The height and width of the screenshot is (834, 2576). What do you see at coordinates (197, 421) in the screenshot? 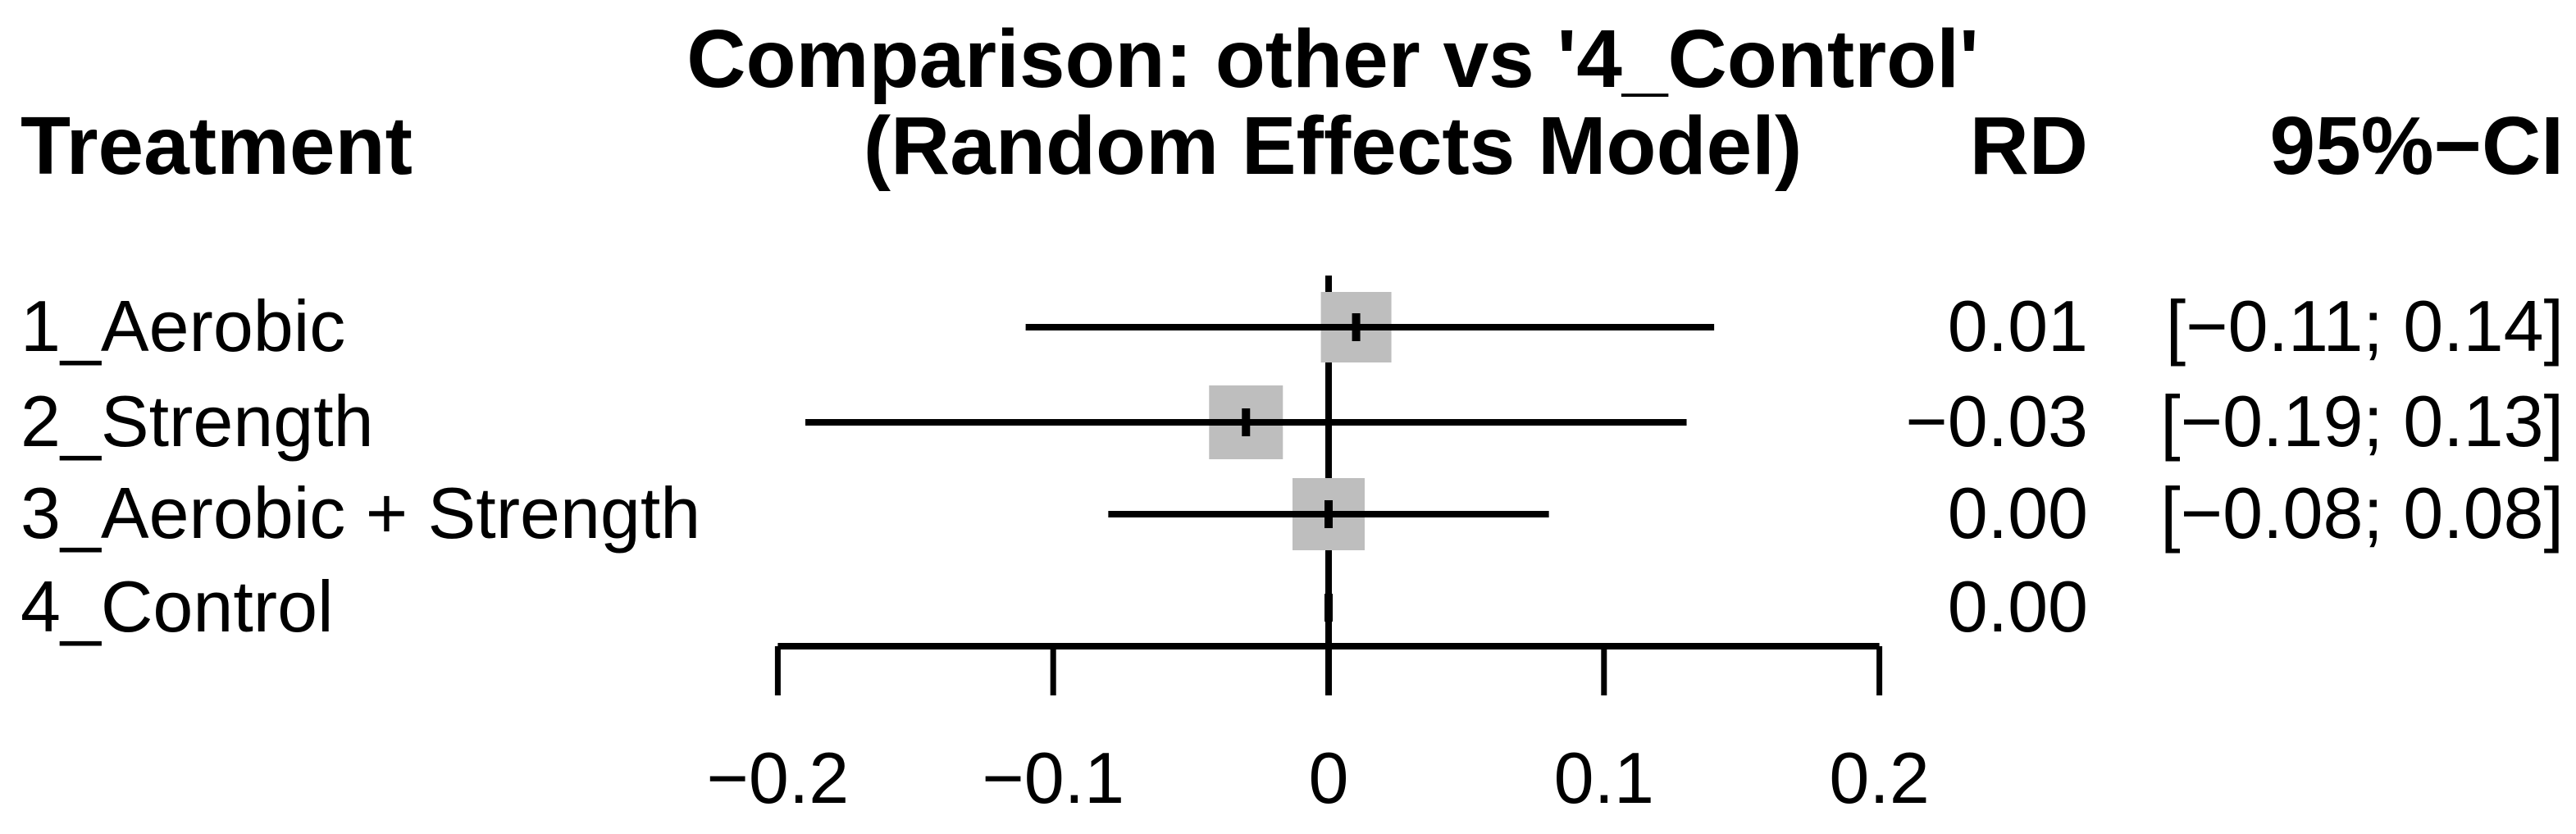
I see `treatment-row-label: 2_Strength` at bounding box center [197, 421].